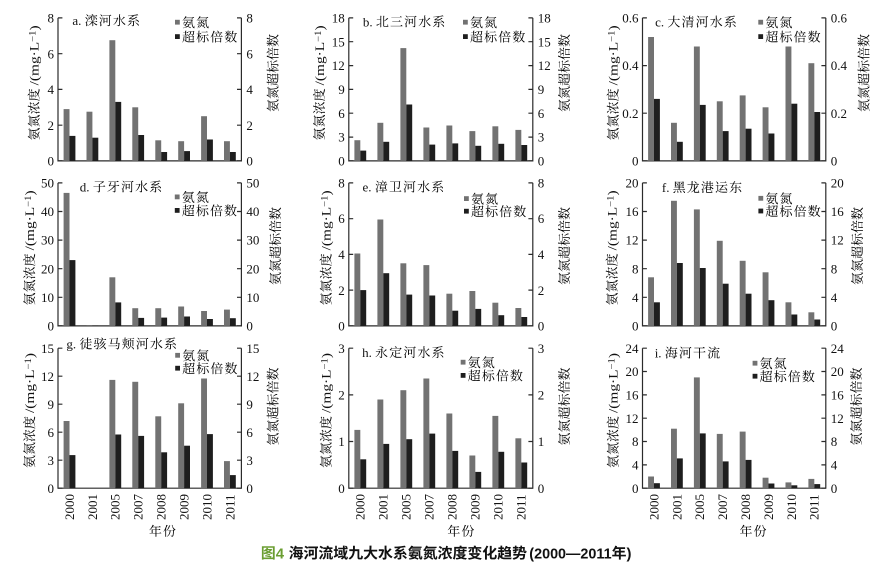 This screenshot has width=886, height=564. Describe the element at coordinates (722, 507) in the screenshot. I see `svg-text: 2007` at that location.